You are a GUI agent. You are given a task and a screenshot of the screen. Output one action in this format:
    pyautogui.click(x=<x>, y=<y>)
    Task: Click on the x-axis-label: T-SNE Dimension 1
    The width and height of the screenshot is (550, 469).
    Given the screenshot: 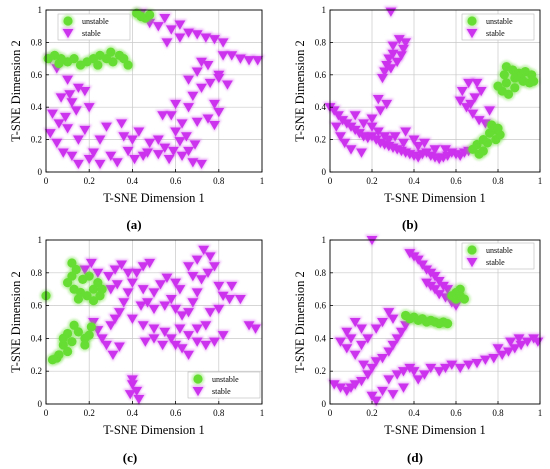 What is the action you would take?
    pyautogui.click(x=154, y=430)
    